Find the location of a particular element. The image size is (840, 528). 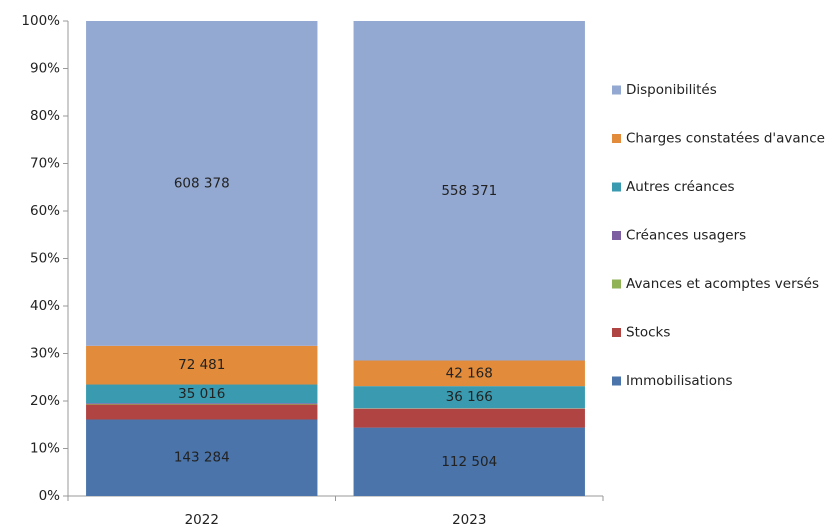

y-tick-label: 80% is located at coordinates (45, 116).